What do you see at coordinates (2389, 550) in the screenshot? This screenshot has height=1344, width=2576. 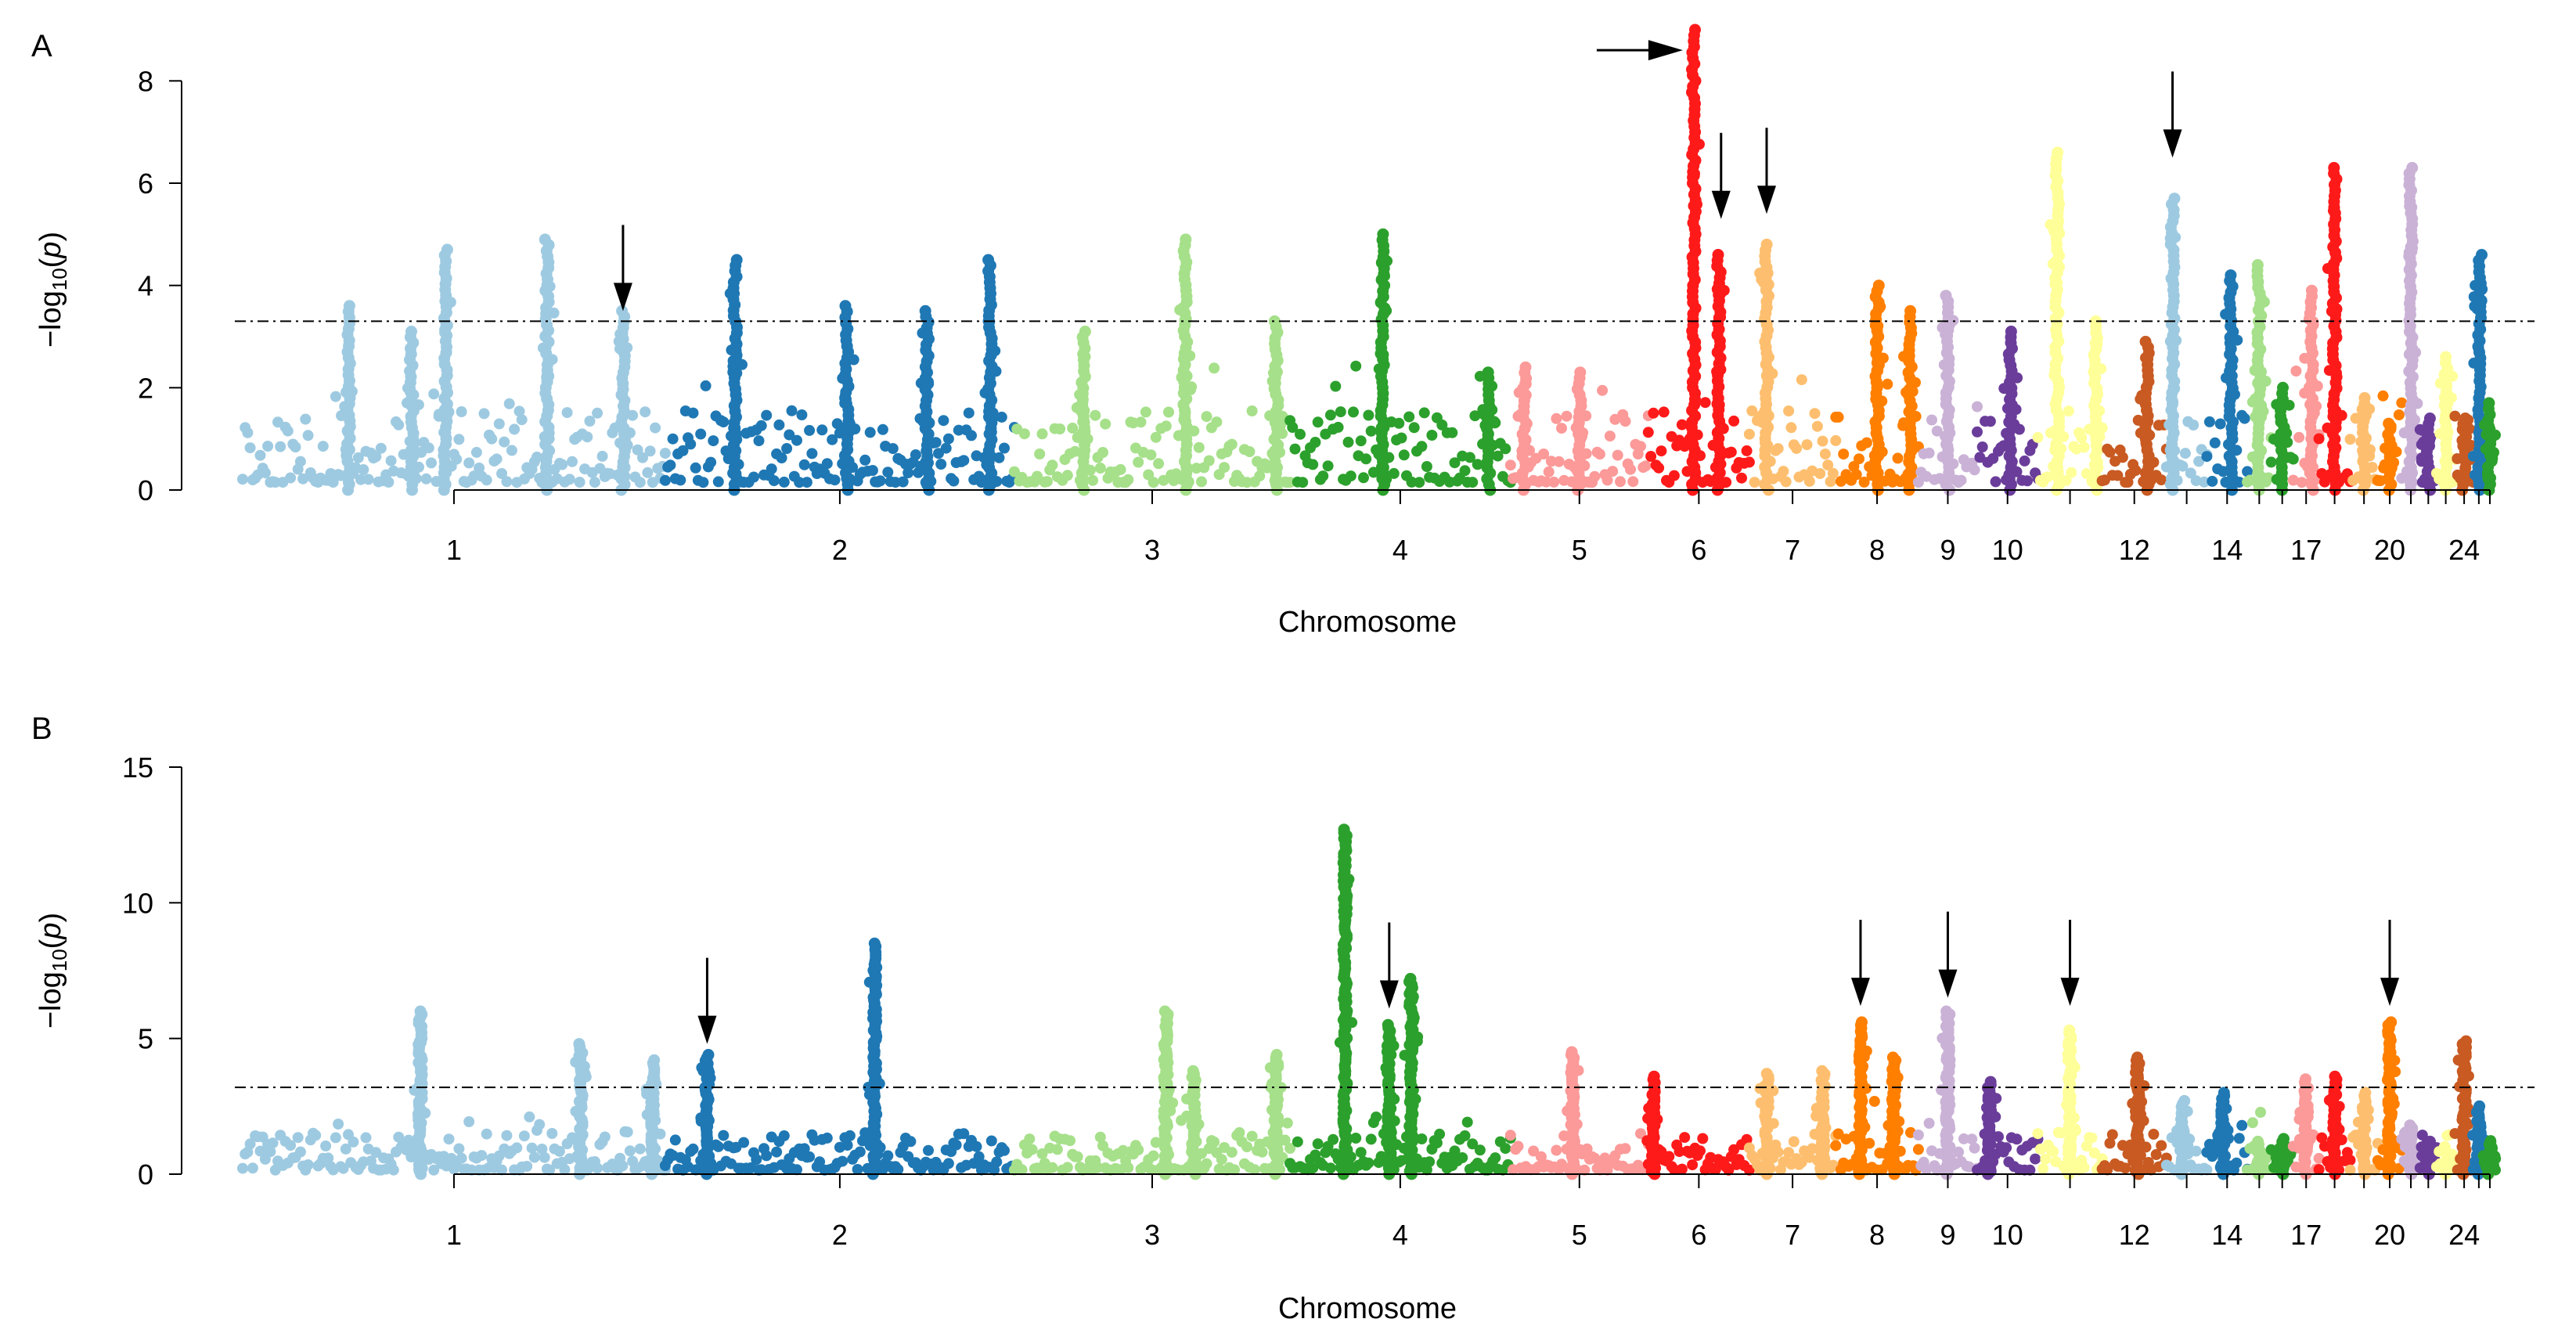 I see `x-tick-label: 20` at bounding box center [2389, 550].